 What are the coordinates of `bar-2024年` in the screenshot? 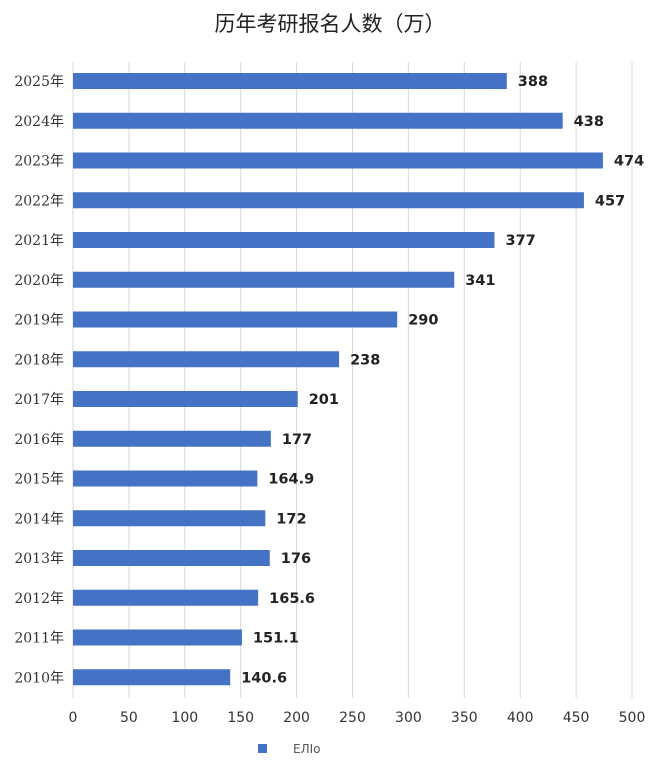 It's located at (318, 120).